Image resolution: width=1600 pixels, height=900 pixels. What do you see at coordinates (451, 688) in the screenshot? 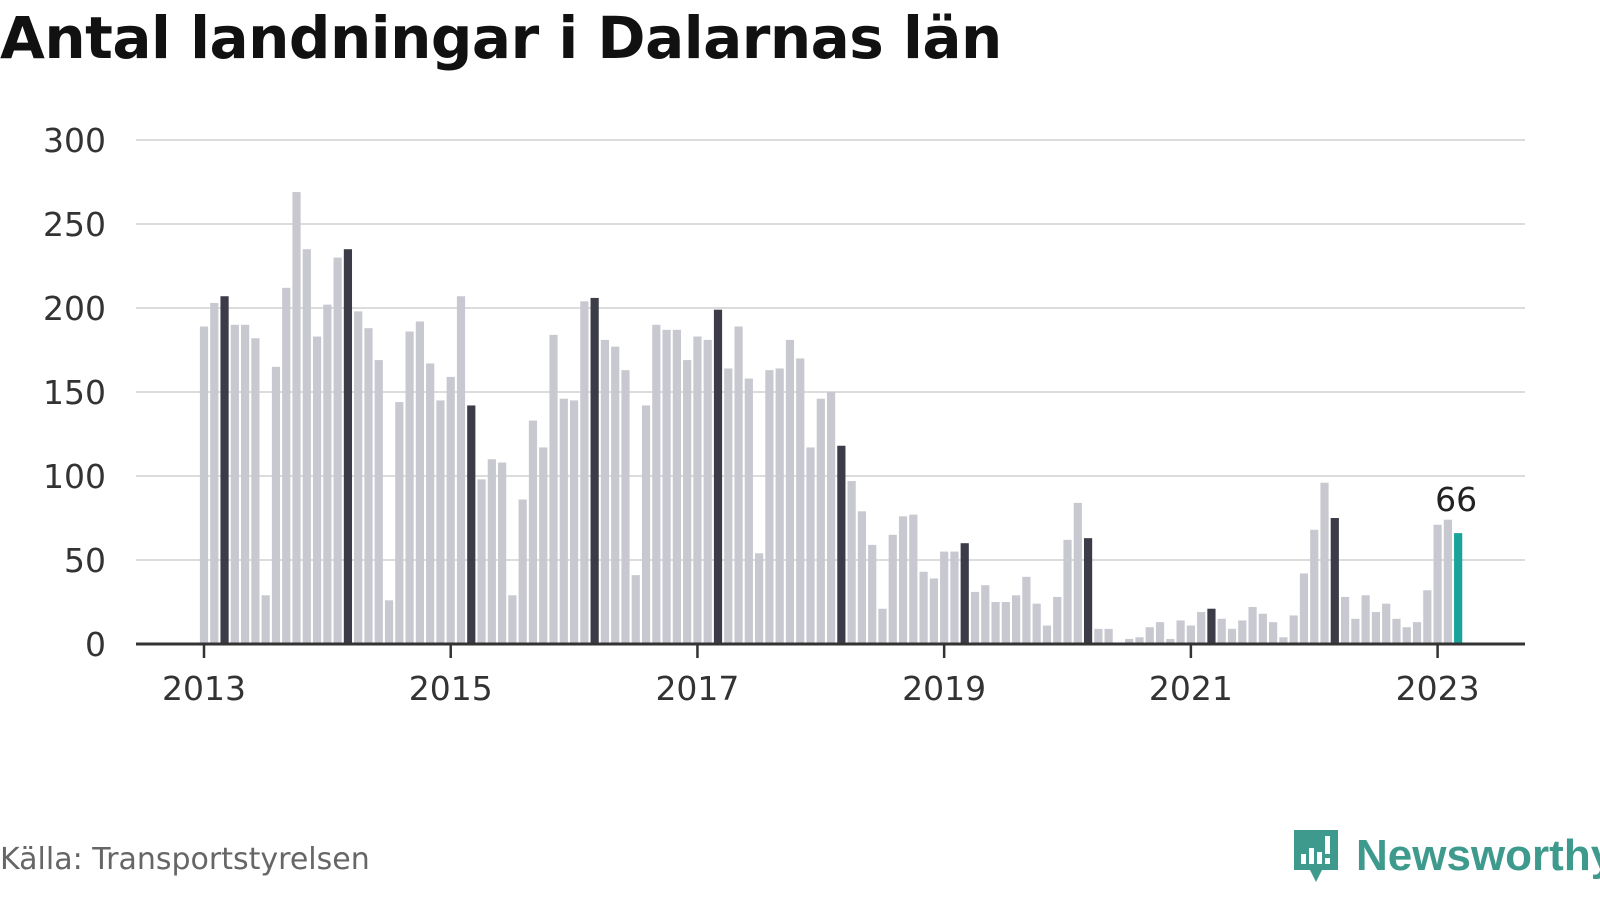
I see `x-tick-label: 2015` at bounding box center [451, 688].